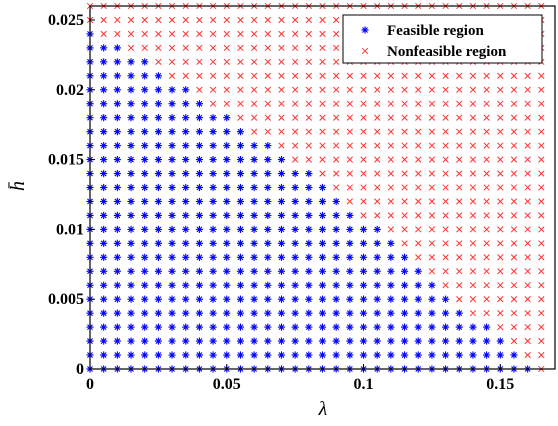  What do you see at coordinates (365, 30) in the screenshot?
I see `legend-star-icon` at bounding box center [365, 30].